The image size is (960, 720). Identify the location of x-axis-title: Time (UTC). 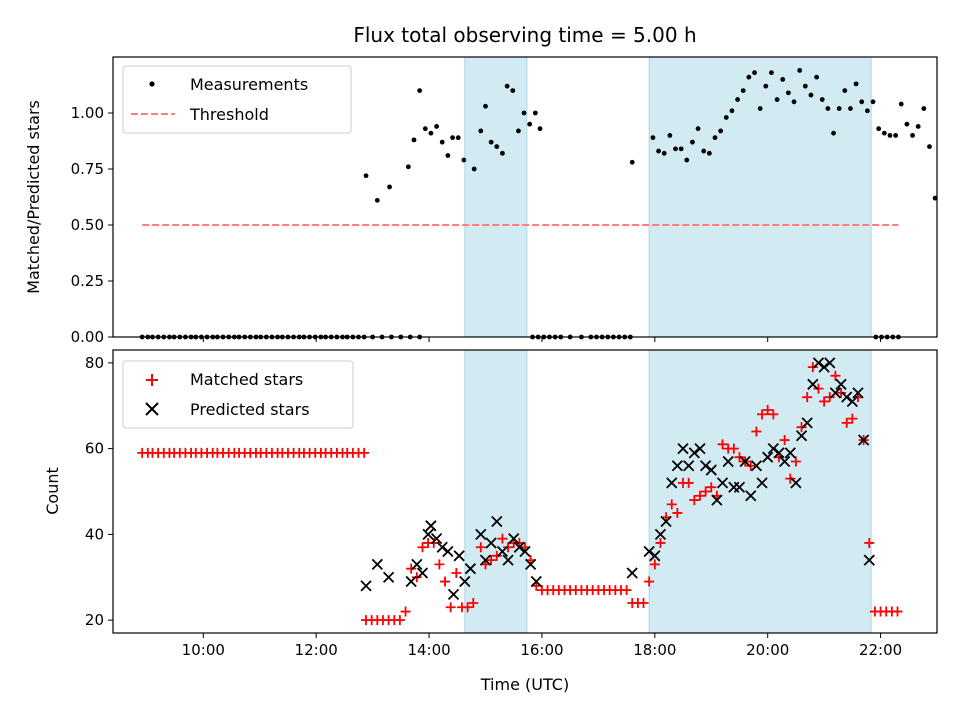
(524, 684).